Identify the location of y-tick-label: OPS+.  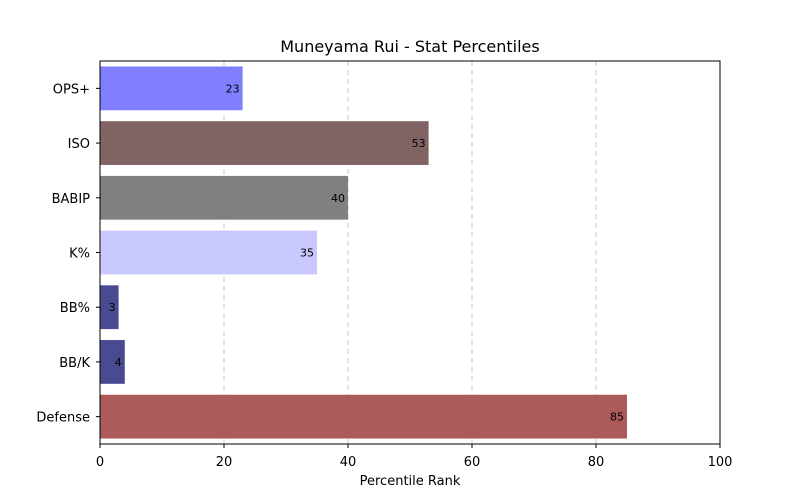
(71, 89).